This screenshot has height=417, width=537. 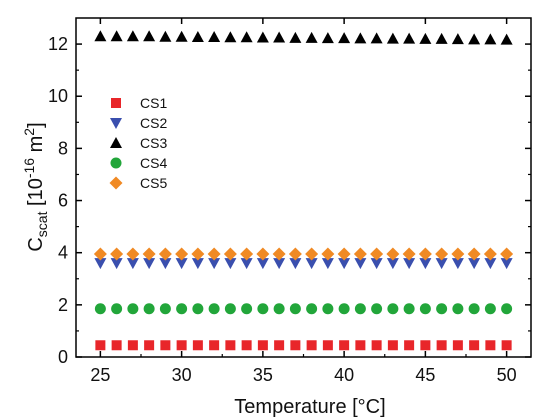 What do you see at coordinates (29, 132) in the screenshot?
I see `y-axis-label-unit-exponent: 2` at bounding box center [29, 132].